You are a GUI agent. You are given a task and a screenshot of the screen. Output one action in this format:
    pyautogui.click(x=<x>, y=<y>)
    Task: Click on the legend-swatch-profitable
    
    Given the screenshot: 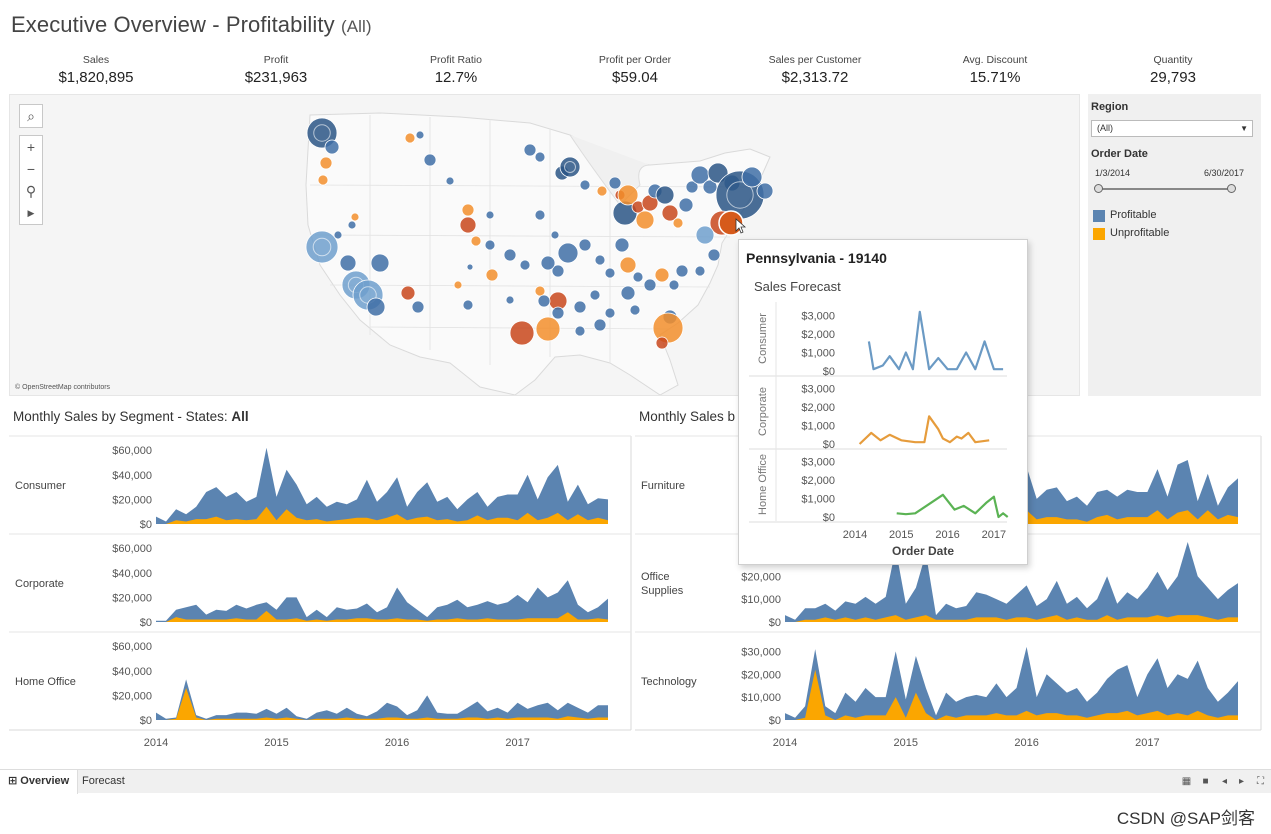 What is the action you would take?
    pyautogui.click(x=1099, y=216)
    